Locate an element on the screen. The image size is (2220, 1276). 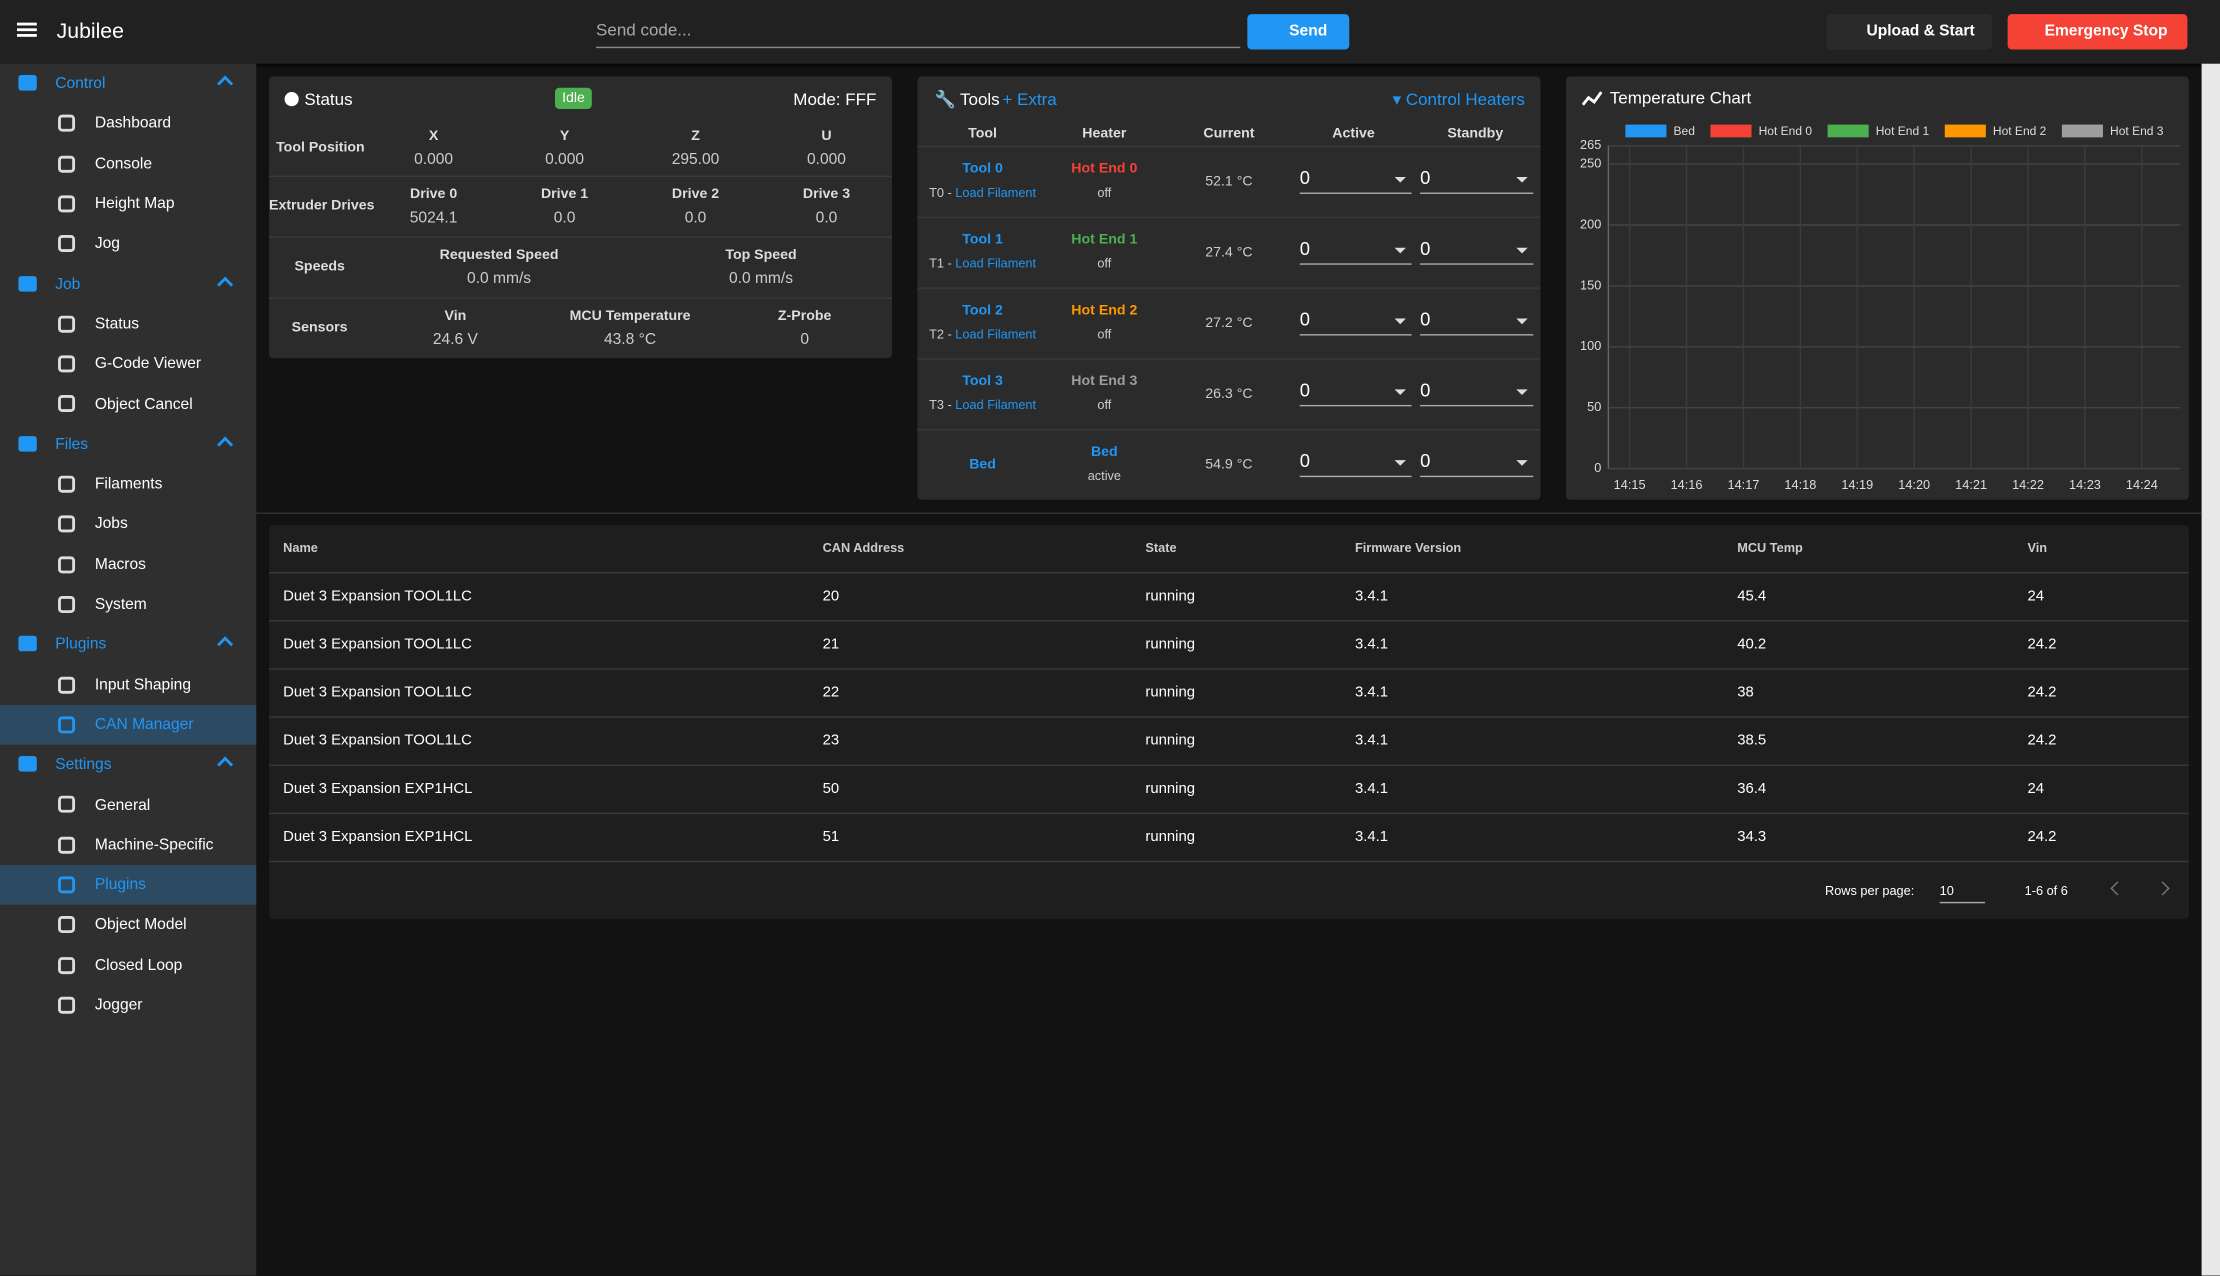
nav-item: Macros is located at coordinates (128, 565).